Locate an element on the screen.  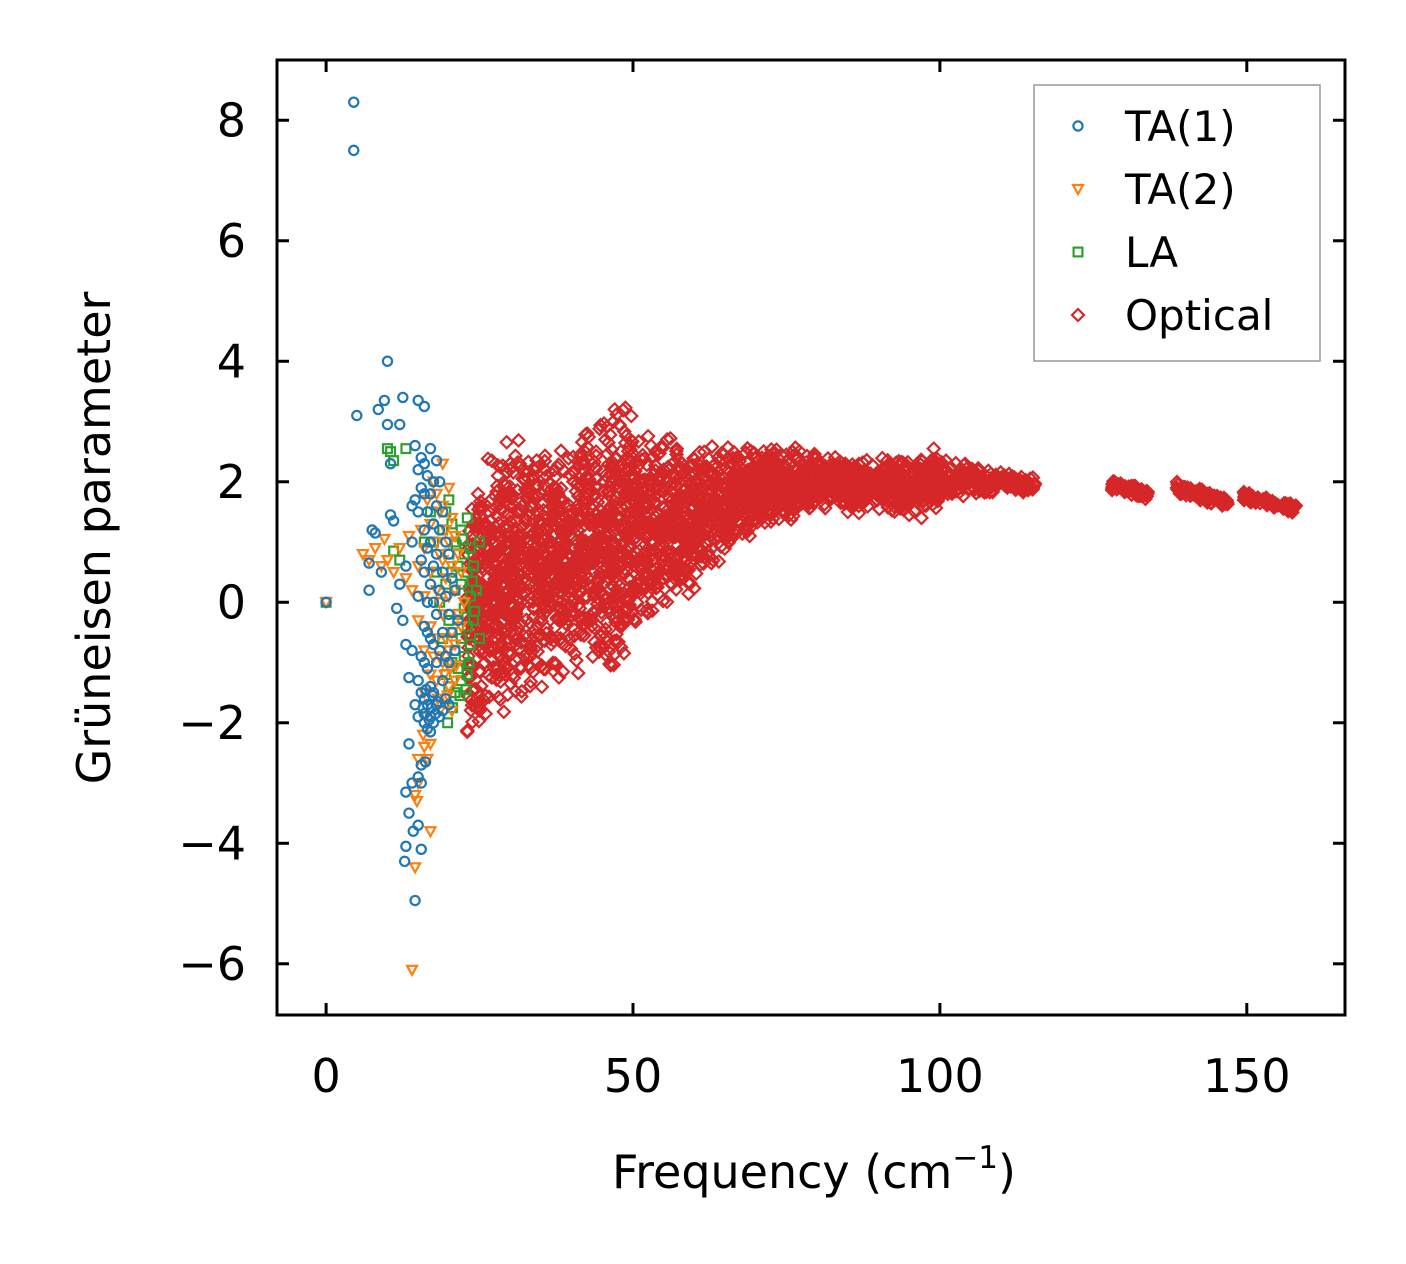
y-tick-label: −4 is located at coordinates (212, 843).